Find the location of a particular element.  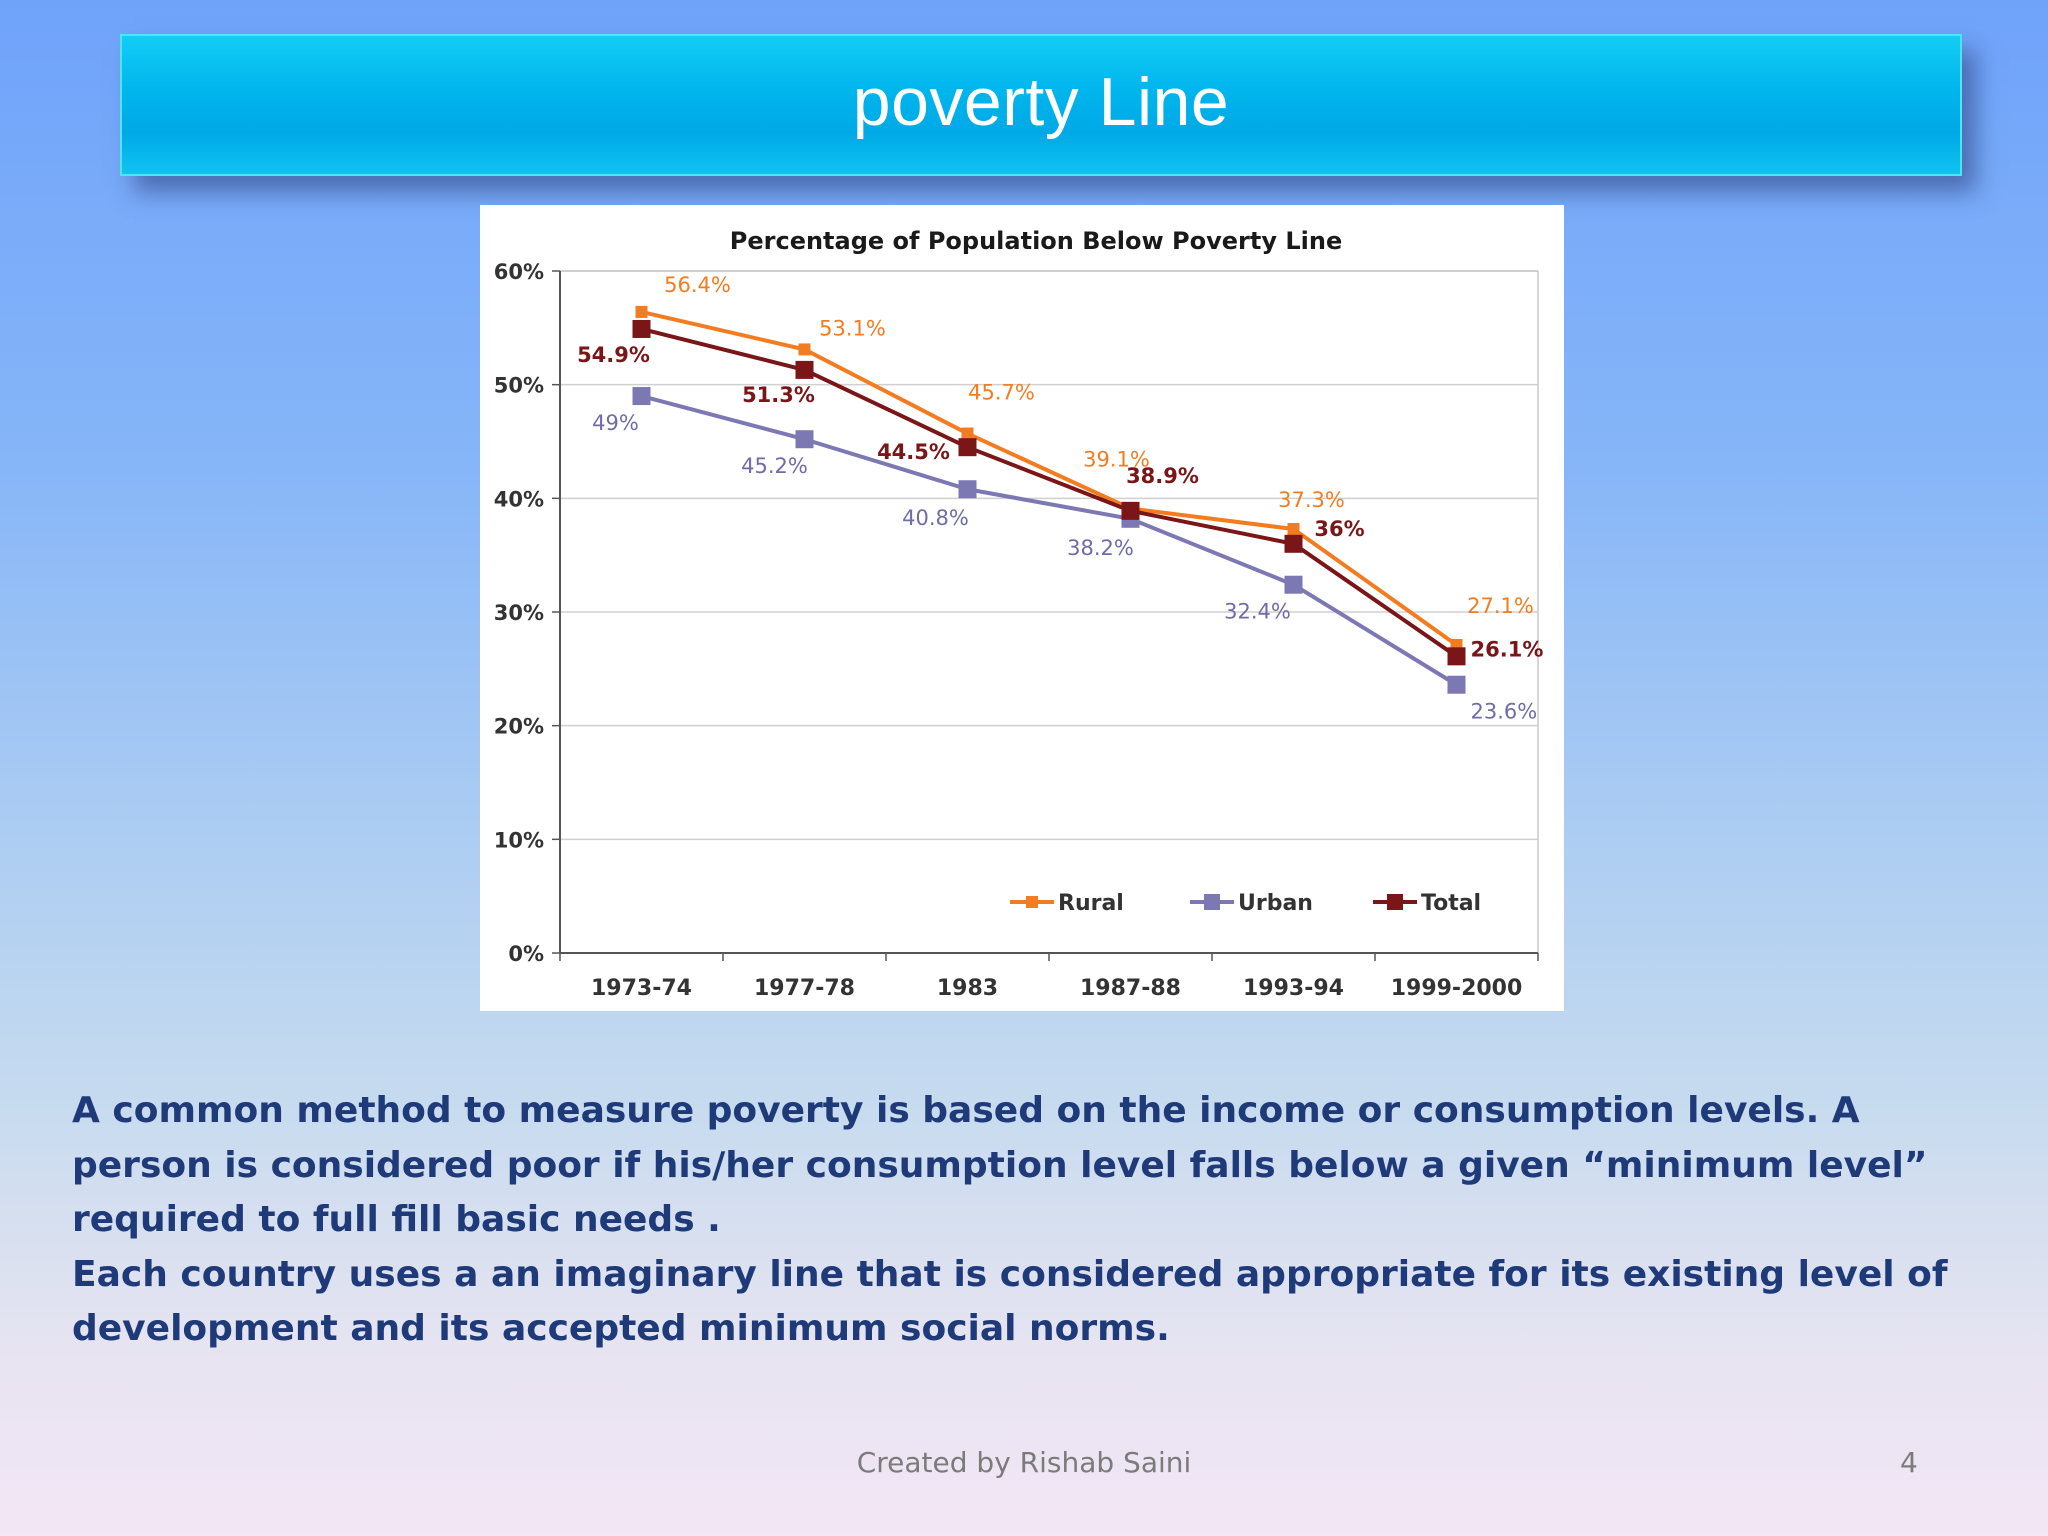

data-label-total: 38.9% is located at coordinates (1162, 476).